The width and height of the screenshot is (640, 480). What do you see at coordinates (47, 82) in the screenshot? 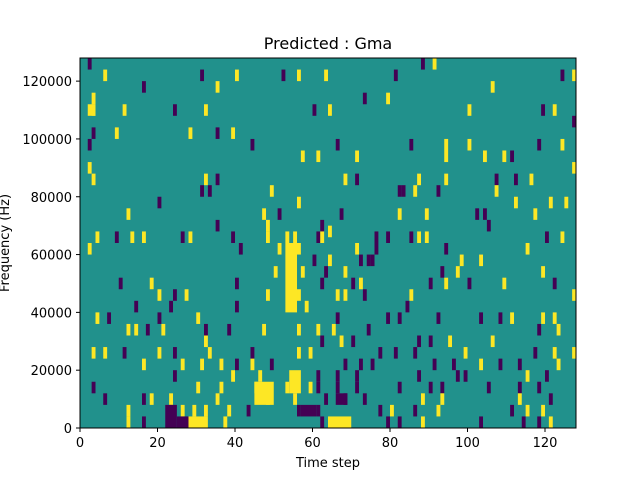
I see `y-tick-label: 120000` at bounding box center [47, 82].